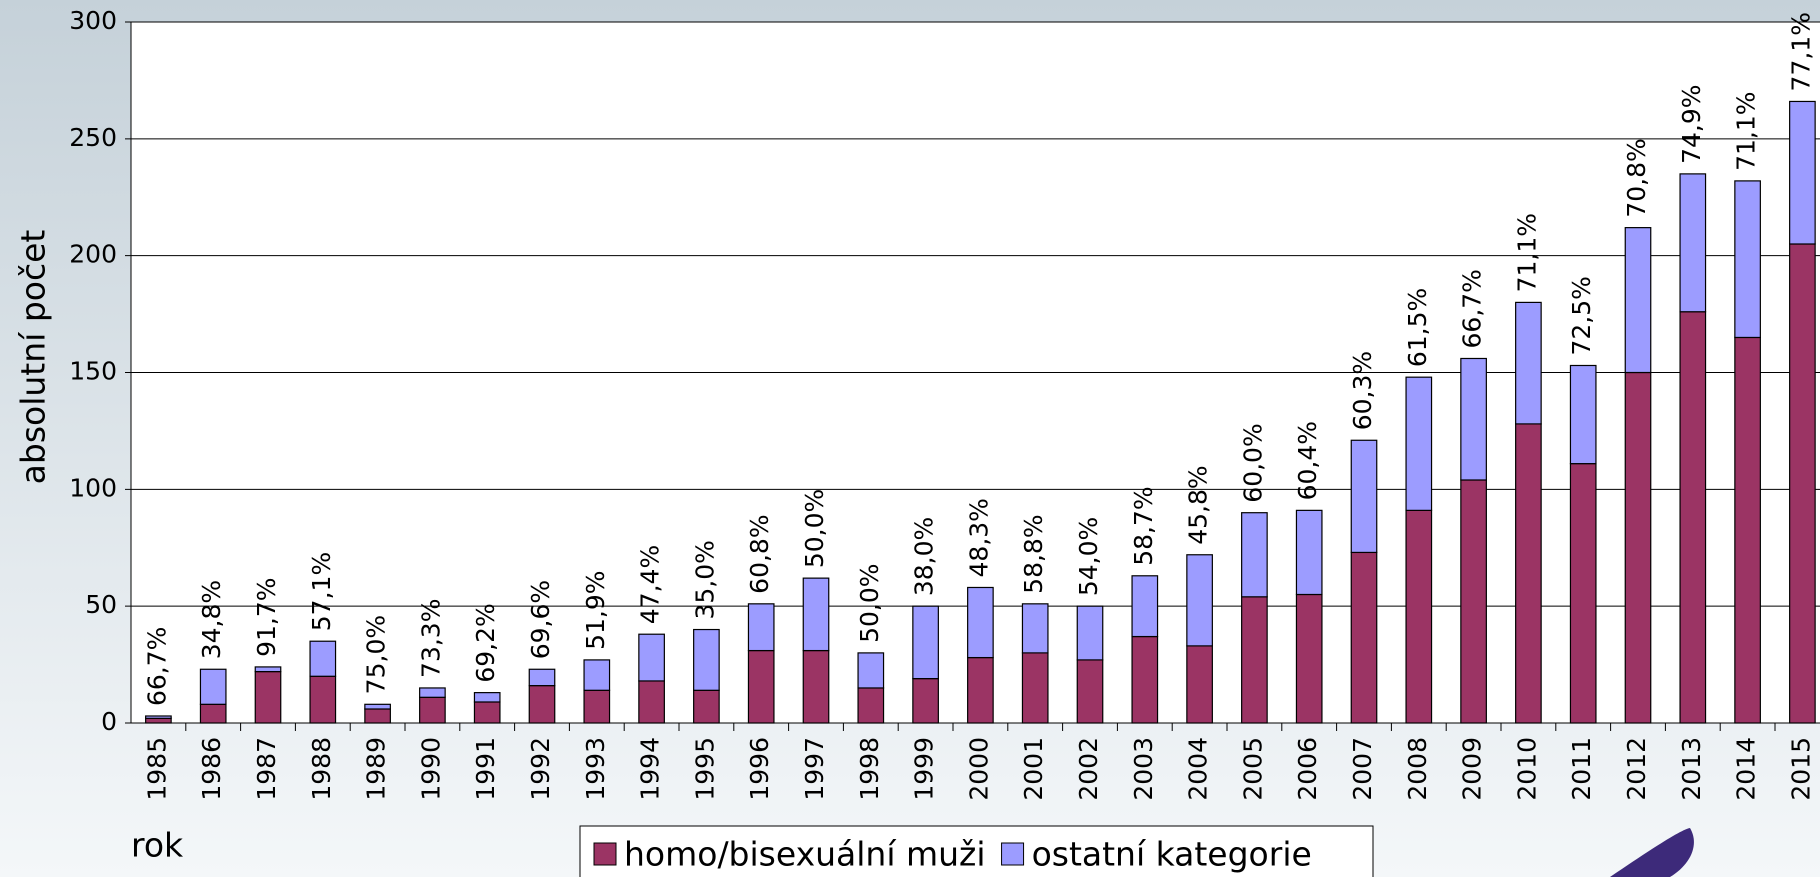  I want to click on data-label: 45,8%, so click(1198, 504).